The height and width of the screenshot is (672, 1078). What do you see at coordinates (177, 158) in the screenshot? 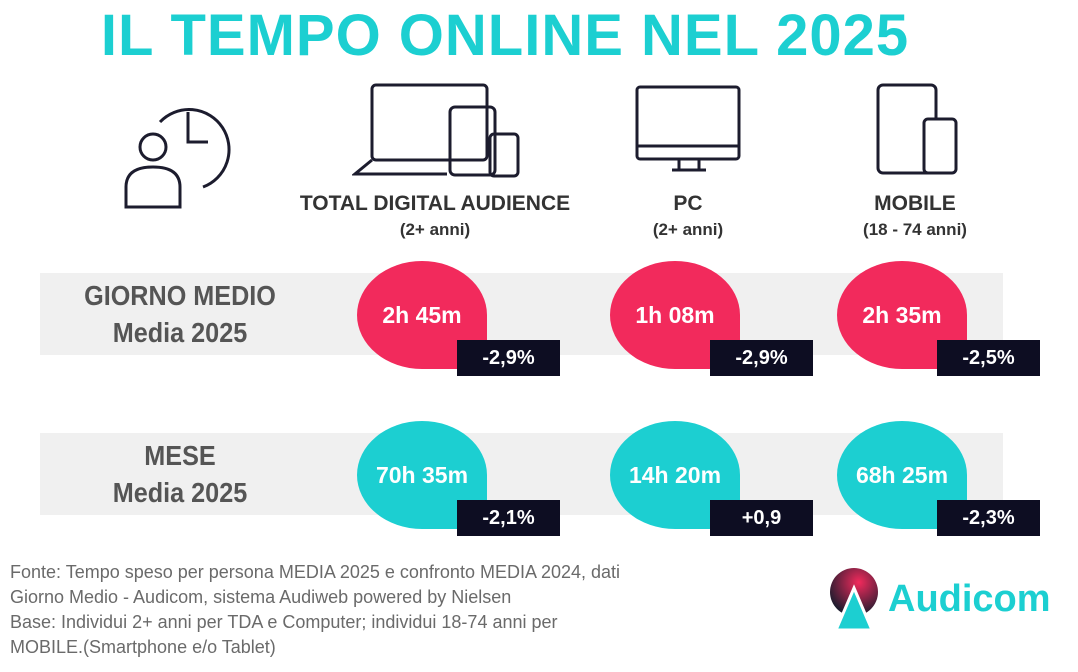
I see `person-clock-icon` at bounding box center [177, 158].